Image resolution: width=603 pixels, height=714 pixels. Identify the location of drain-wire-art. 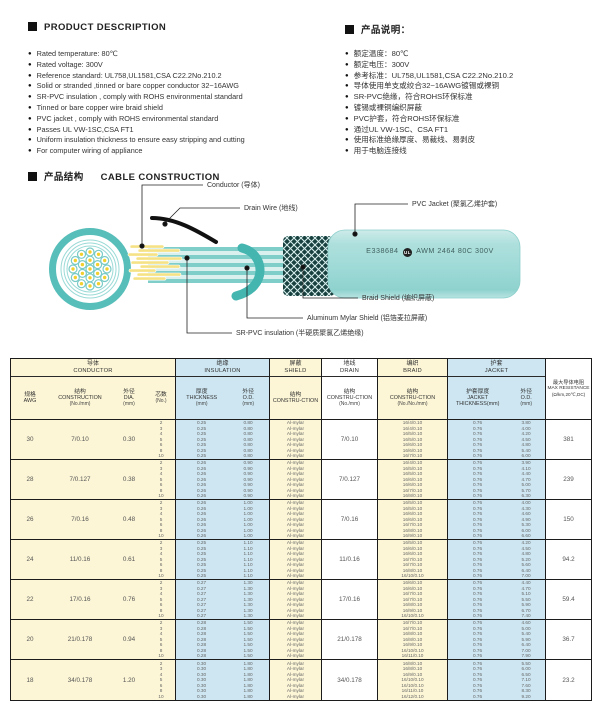
(184, 230).